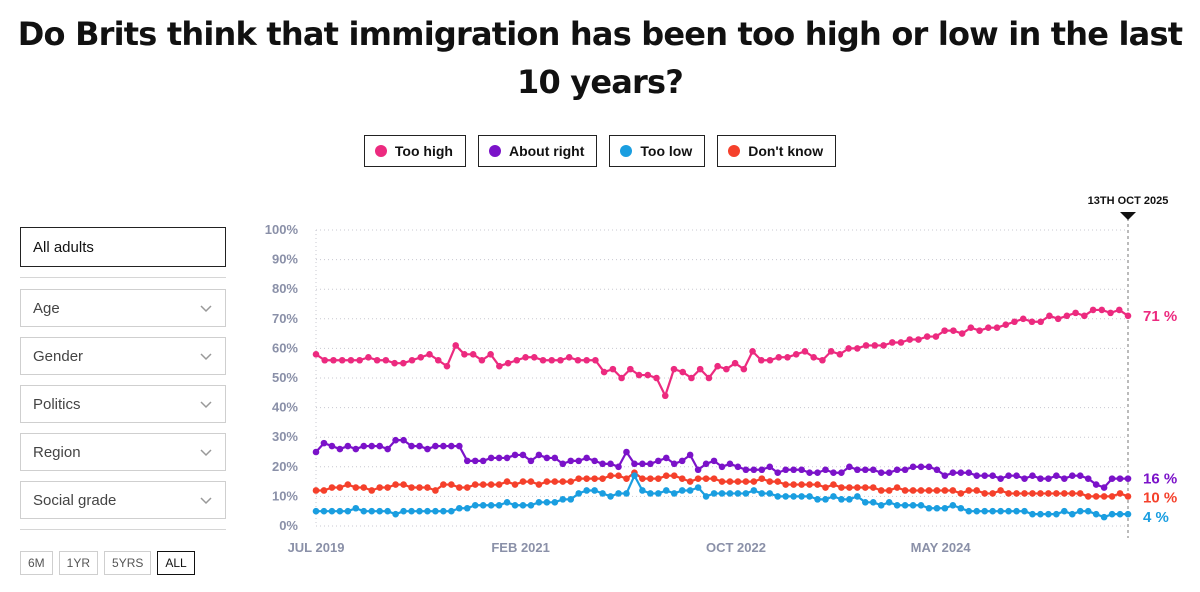 This screenshot has height=592, width=1200. Describe the element at coordinates (123, 452) in the screenshot. I see `filter-select-region: Region` at that location.